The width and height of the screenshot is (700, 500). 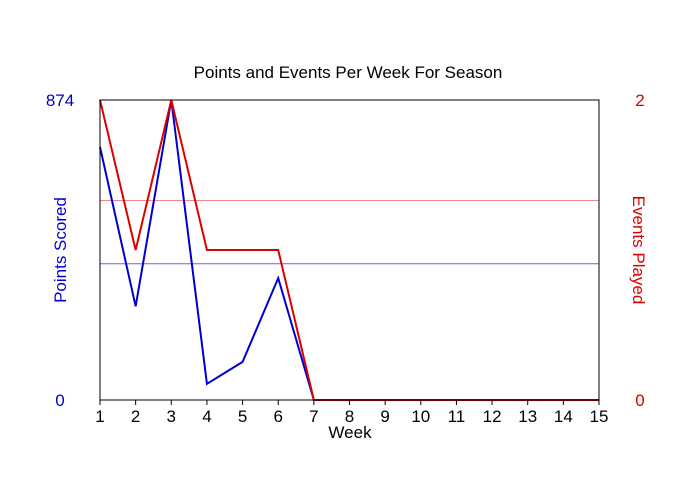 What do you see at coordinates (563, 416) in the screenshot?
I see `x-tick-label: 14` at bounding box center [563, 416].